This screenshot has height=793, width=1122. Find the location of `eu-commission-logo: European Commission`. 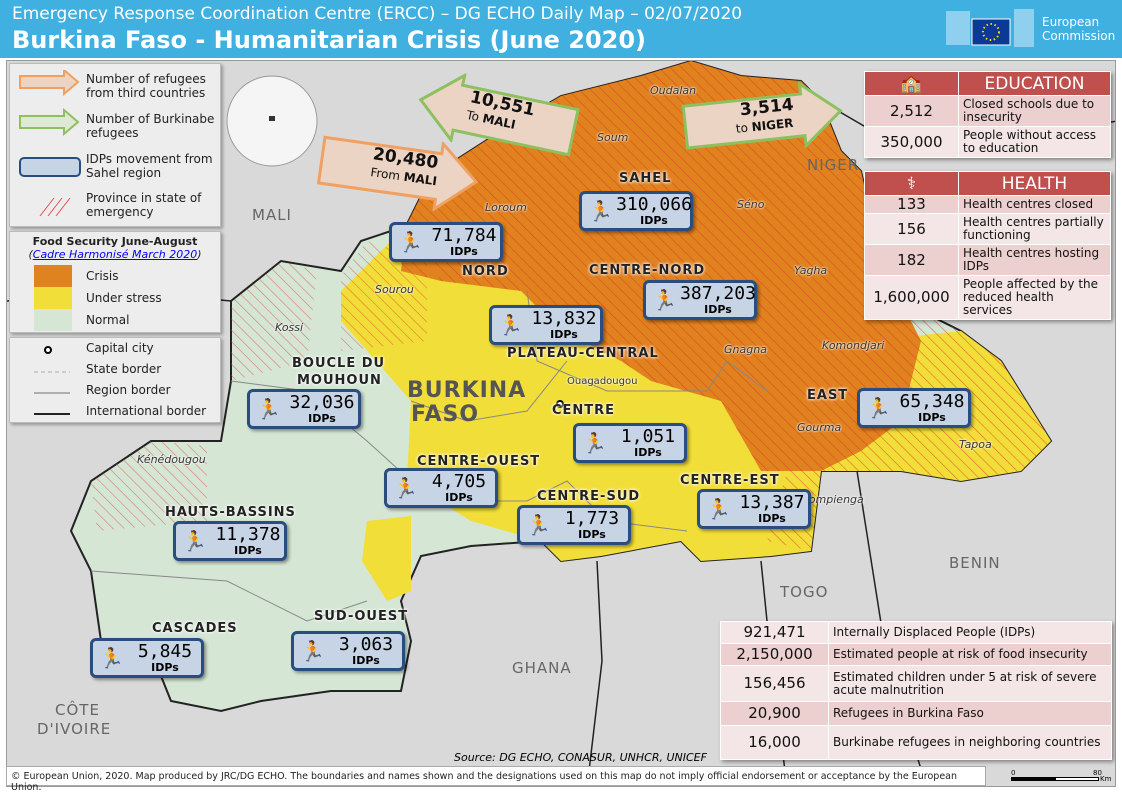

eu-commission-logo: European Commission is located at coordinates (1031, 29).